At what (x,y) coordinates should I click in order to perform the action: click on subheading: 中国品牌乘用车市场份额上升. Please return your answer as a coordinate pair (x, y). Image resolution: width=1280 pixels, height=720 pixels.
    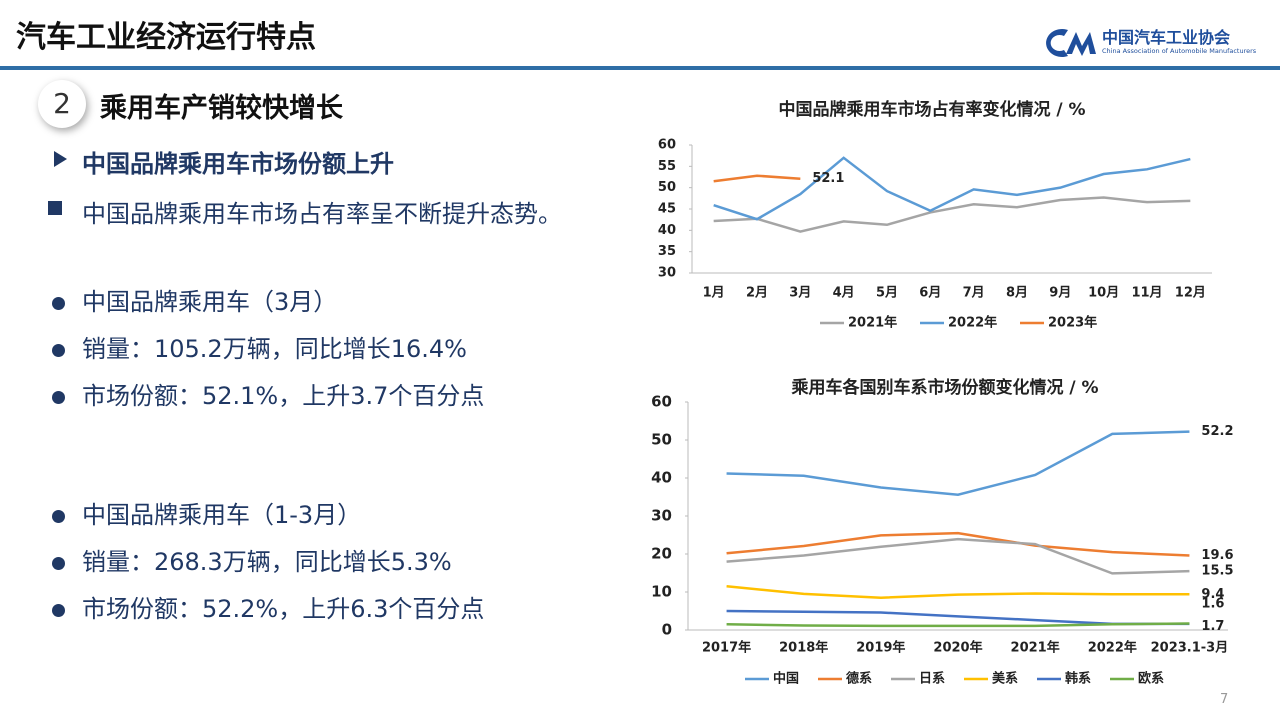
    Looking at the image, I should click on (238, 164).